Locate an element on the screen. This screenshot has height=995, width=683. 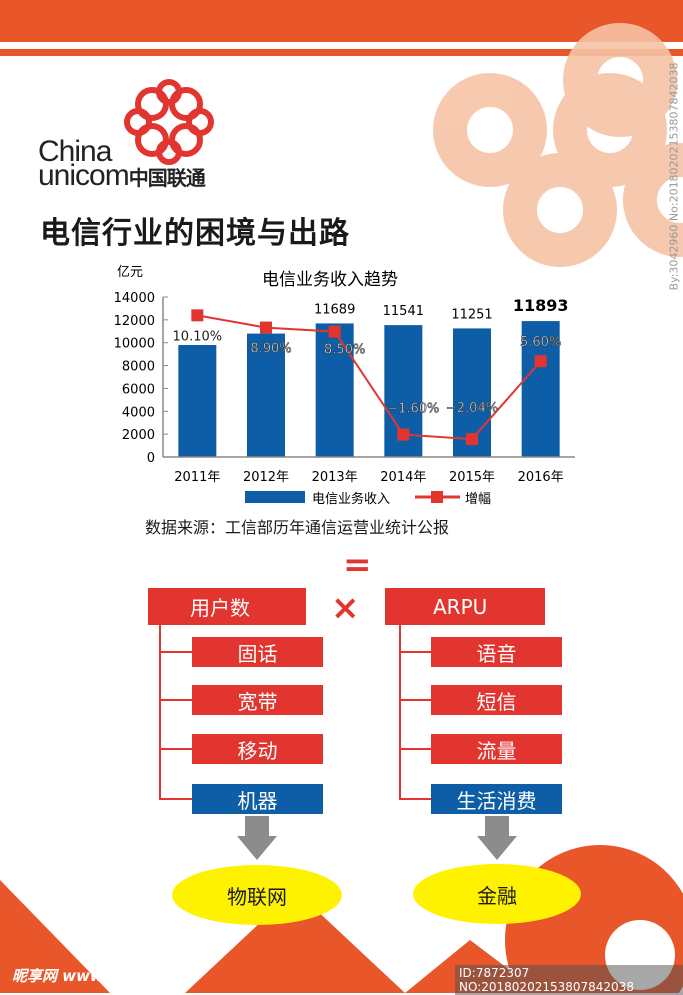
bar-2012年 is located at coordinates (266, 395).